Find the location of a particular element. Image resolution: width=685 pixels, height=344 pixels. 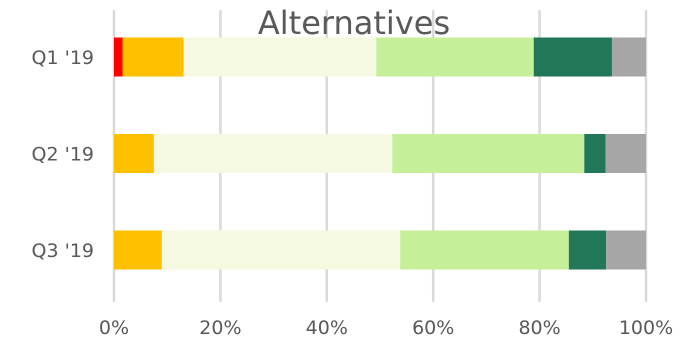

x-tick-label: 40% is located at coordinates (327, 328).